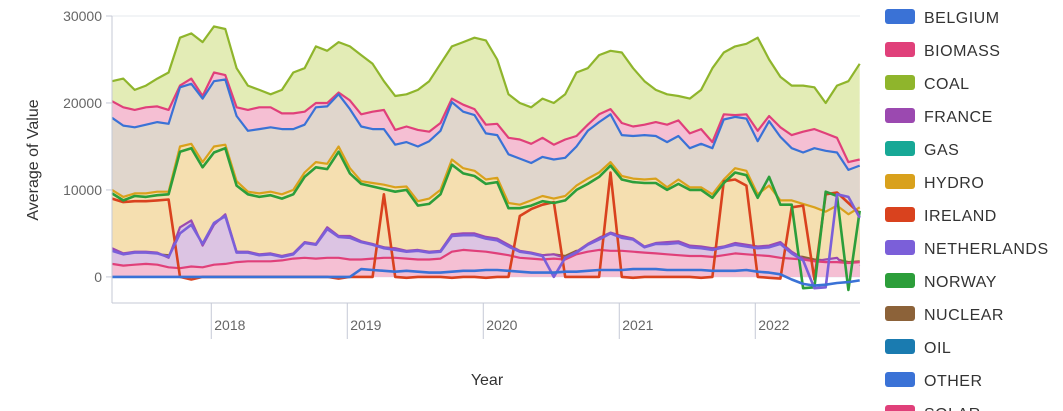 The height and width of the screenshot is (411, 1063). I want to click on legend-item-biomass: BIOMASS, so click(942, 51).